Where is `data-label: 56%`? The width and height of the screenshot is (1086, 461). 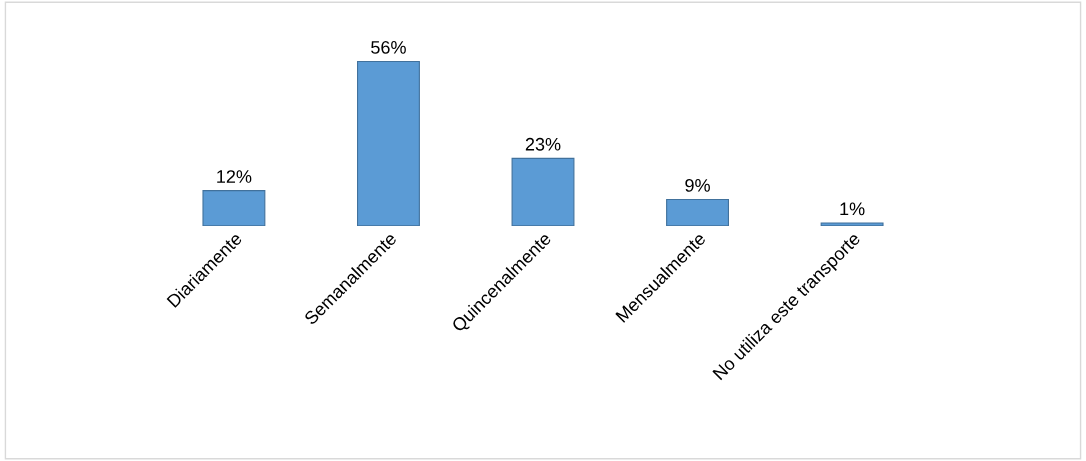 data-label: 56% is located at coordinates (388, 47).